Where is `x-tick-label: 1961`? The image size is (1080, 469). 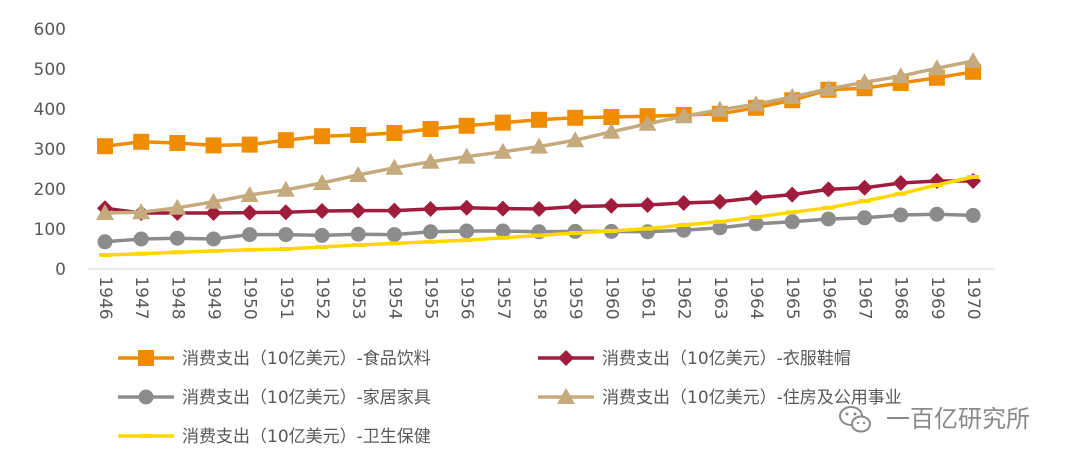
x-tick-label: 1961 is located at coordinates (648, 297).